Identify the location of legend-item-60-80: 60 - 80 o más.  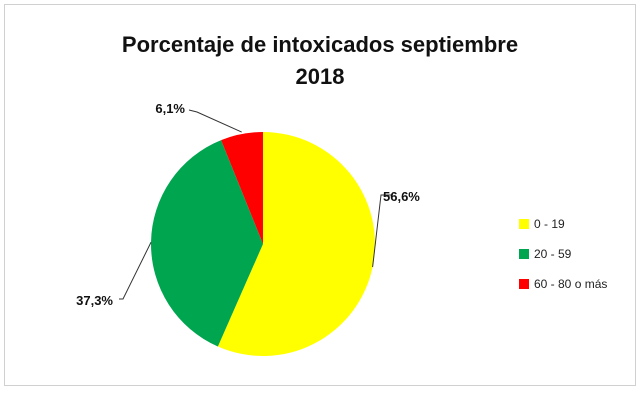
(563, 284).